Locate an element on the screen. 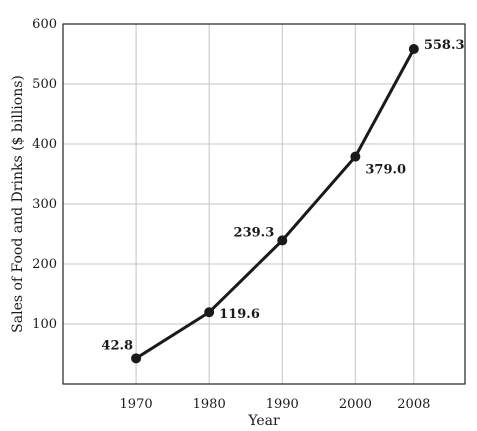  data-label: 379.0 is located at coordinates (385, 170).